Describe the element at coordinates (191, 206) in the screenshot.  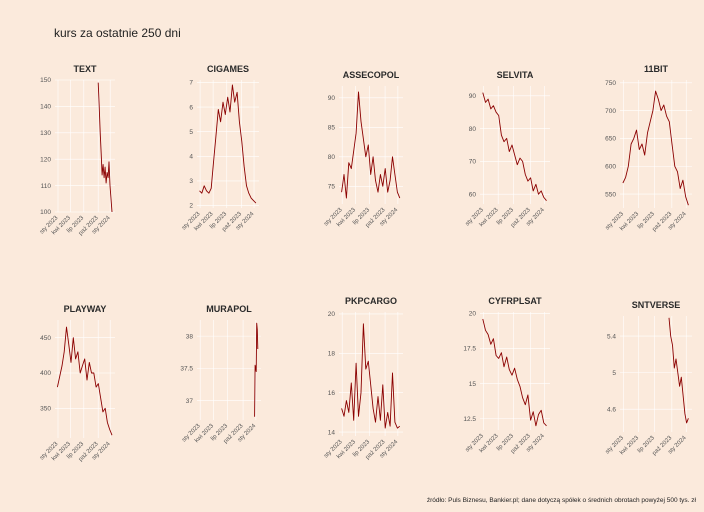
I see `y-tick-label: 2` at that location.